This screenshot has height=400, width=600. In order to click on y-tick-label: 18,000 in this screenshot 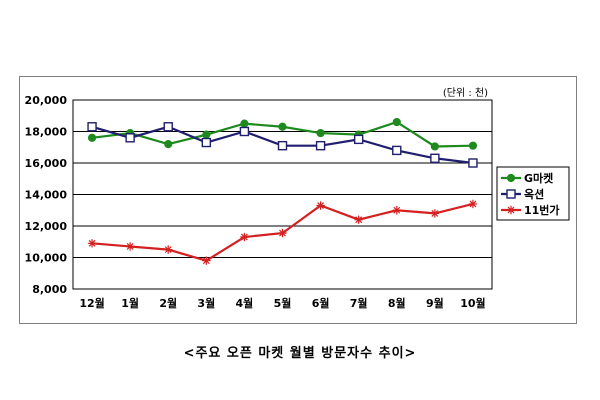, I will do `click(46, 132)`.